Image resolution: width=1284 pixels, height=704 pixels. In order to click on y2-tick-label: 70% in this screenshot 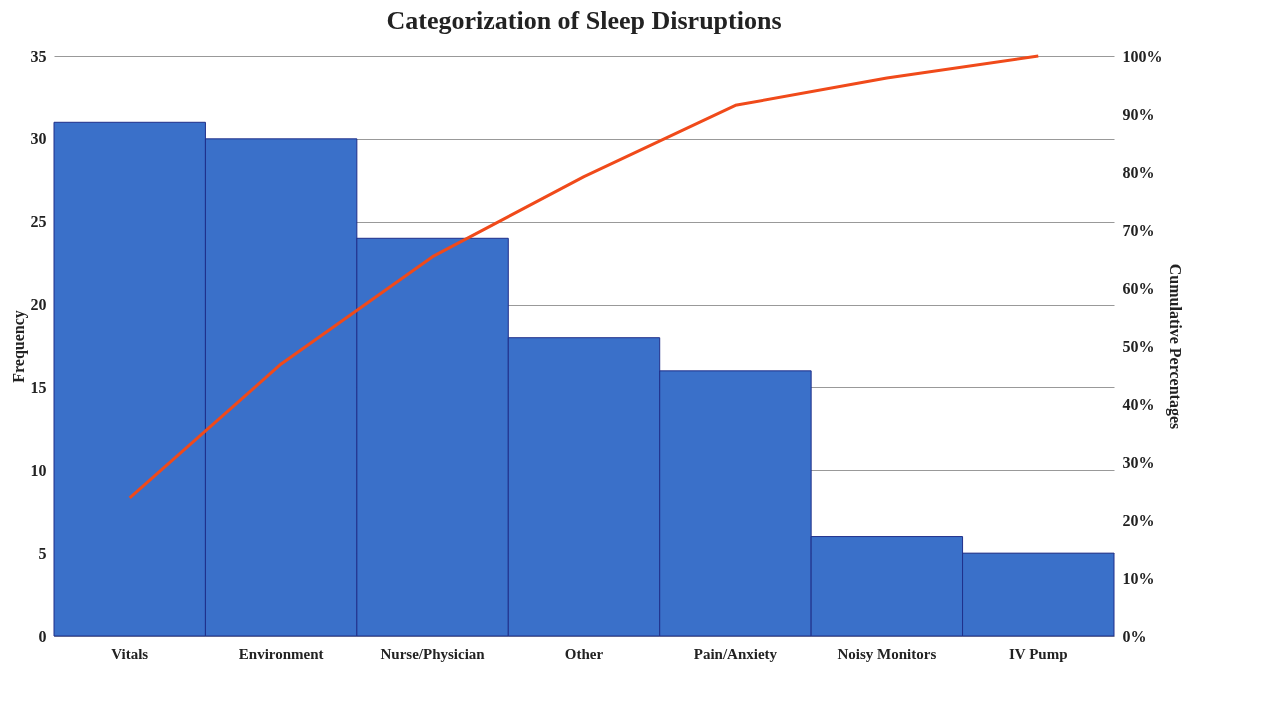, I will do `click(1138, 230)`.